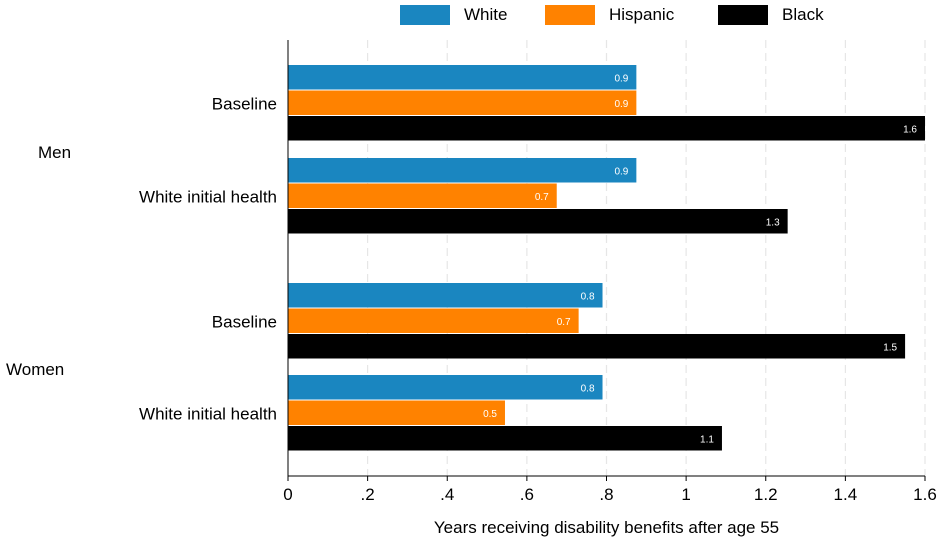  I want to click on group-label: Men, so click(54, 152).